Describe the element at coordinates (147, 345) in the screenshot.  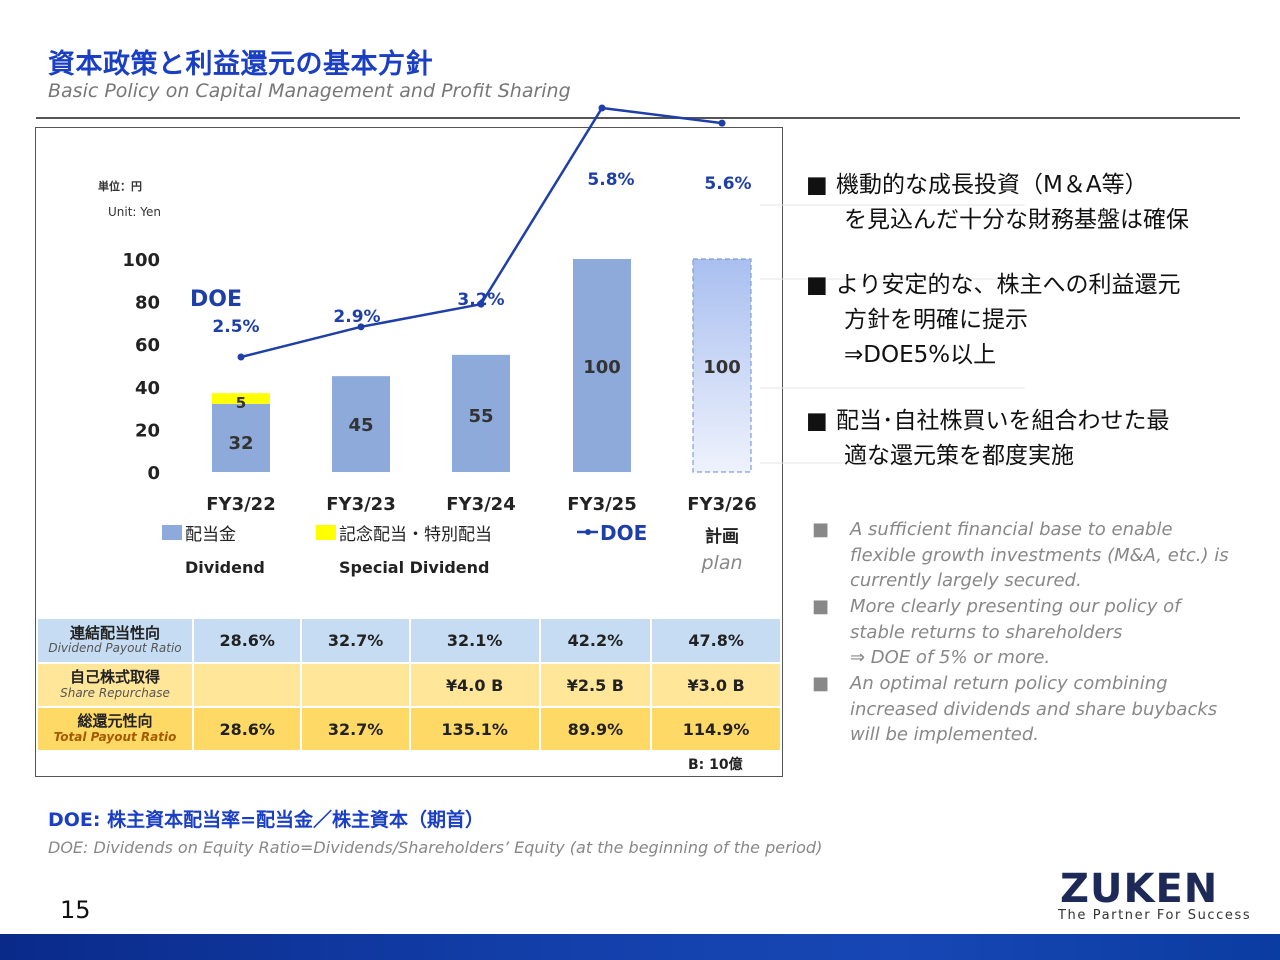
I see `y-tick-label: 60` at that location.